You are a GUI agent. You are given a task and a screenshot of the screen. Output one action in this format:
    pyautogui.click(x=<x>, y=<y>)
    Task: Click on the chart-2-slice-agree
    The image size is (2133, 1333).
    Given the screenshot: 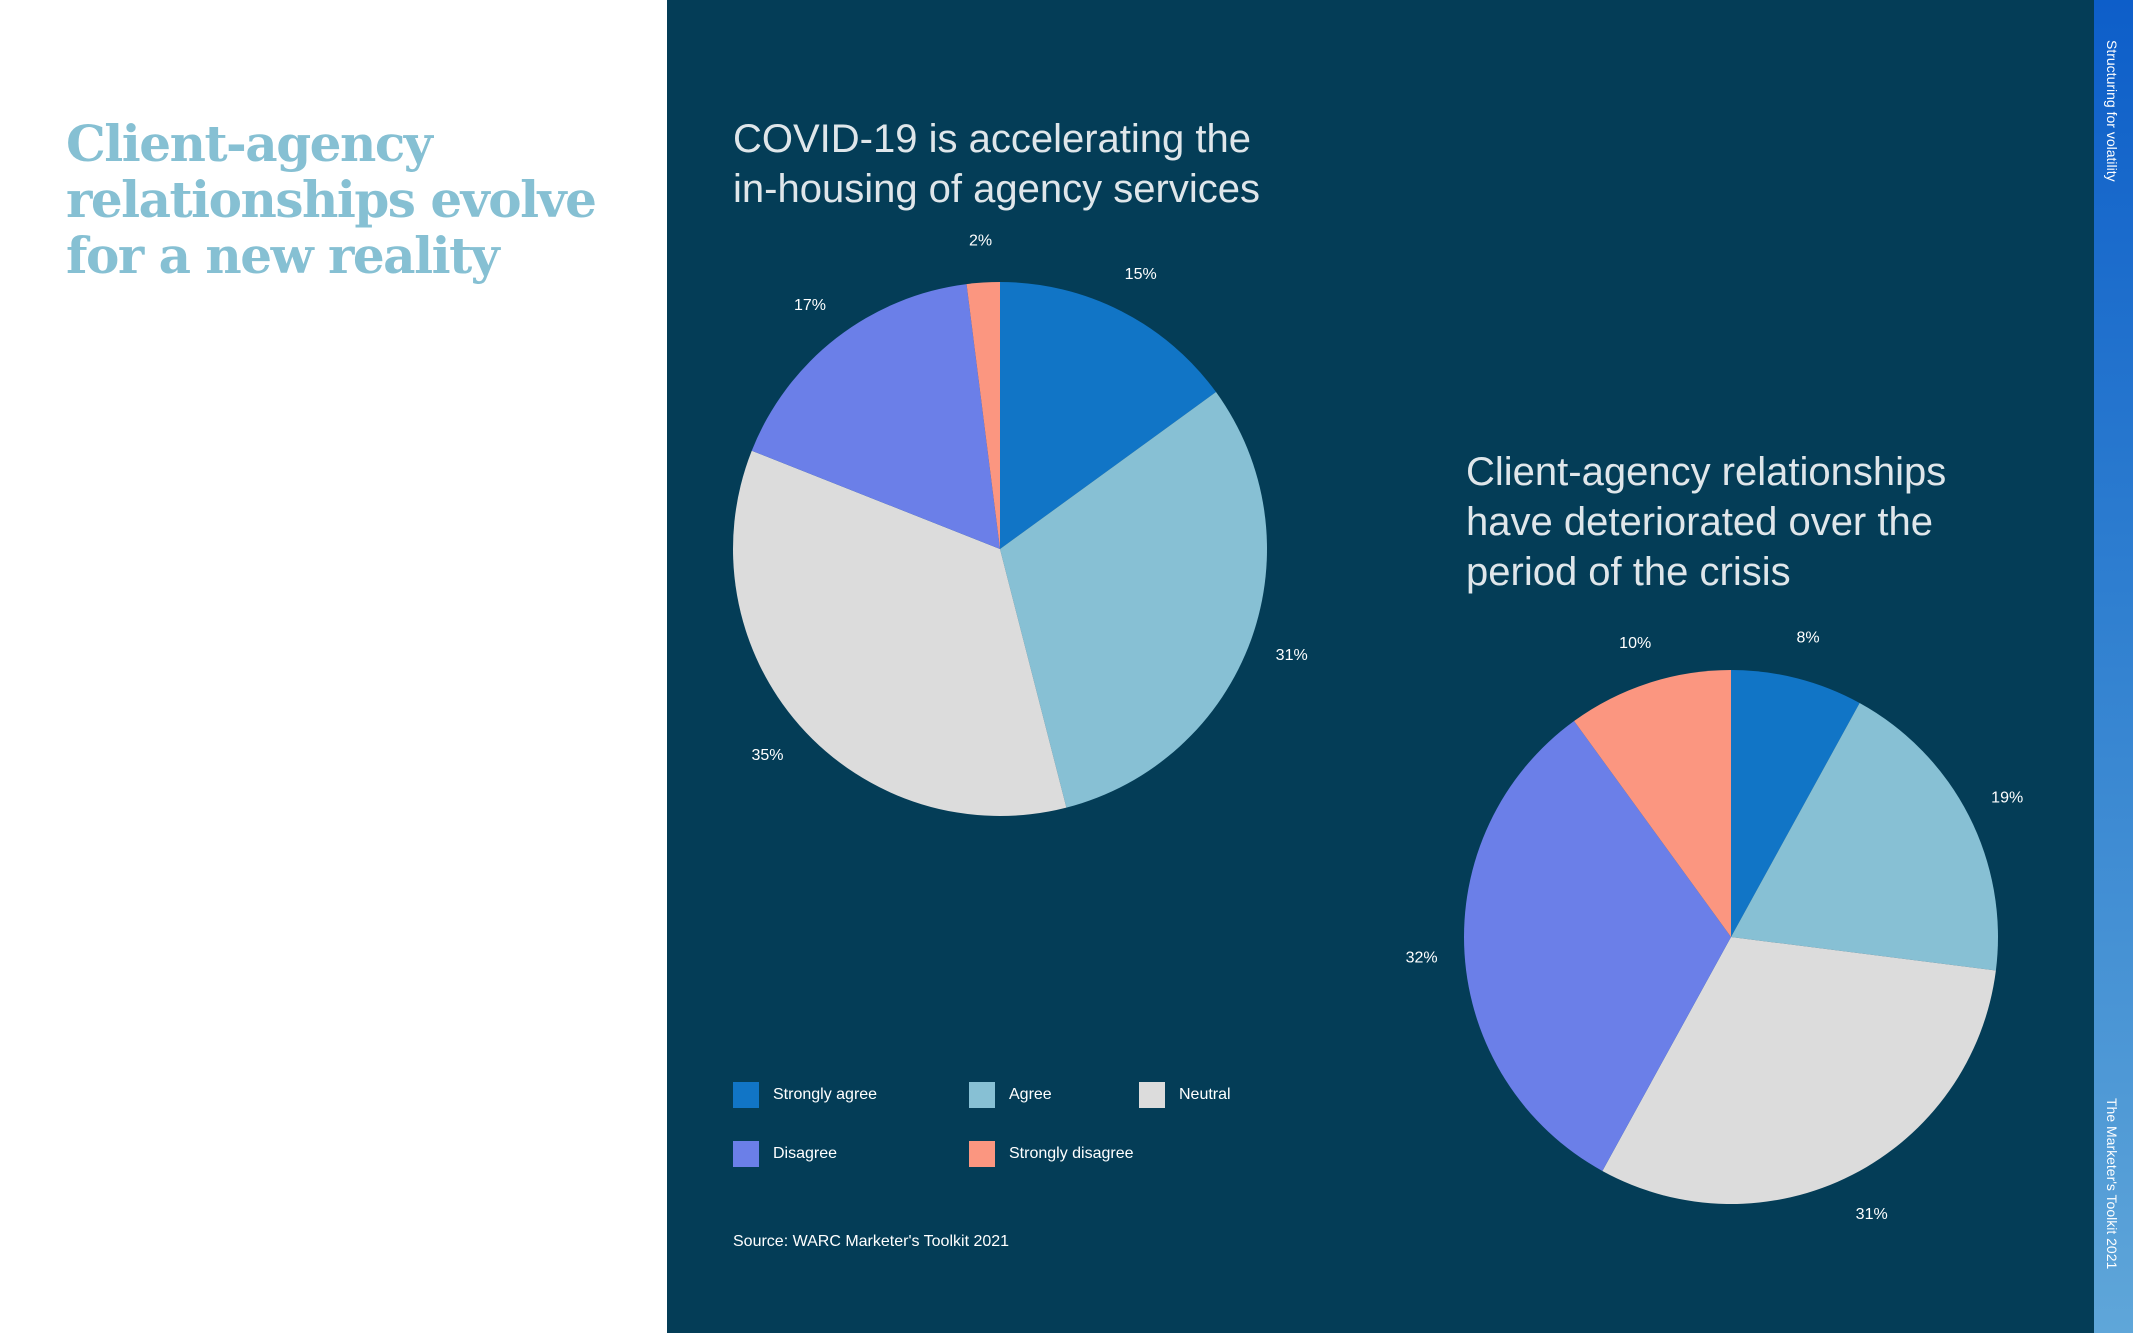 What is the action you would take?
    pyautogui.click(x=1864, y=837)
    